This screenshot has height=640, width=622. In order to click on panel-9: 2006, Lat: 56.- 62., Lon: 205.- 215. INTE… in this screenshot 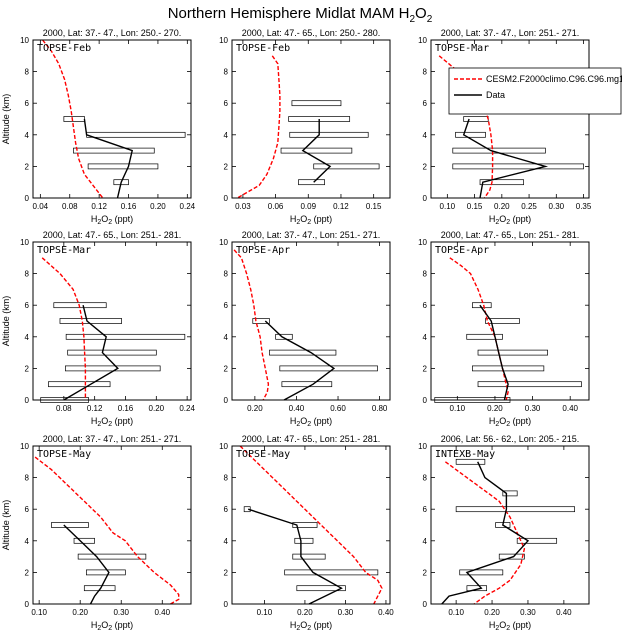, I will do `click(504, 533)`.